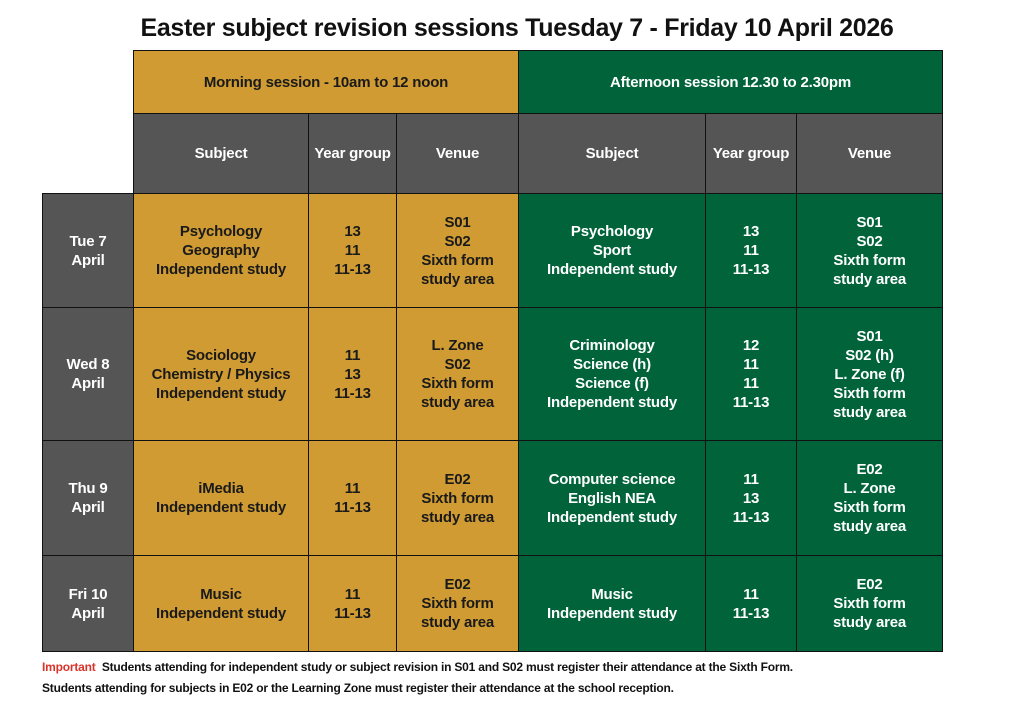  I want to click on afternoon-subject-cell-line: Science (h), so click(612, 364).